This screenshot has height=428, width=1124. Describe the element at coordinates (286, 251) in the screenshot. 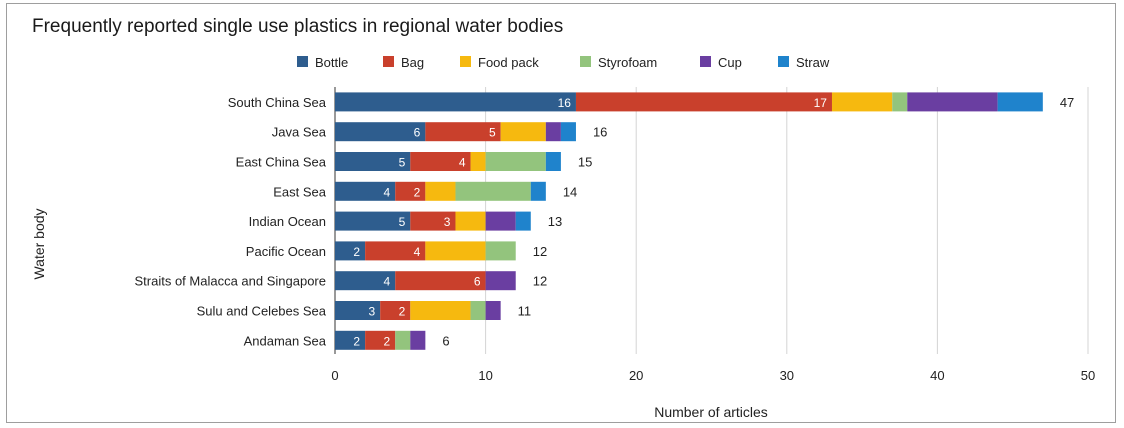

I see `category-label-pacific-ocean: Pacific Ocean` at that location.